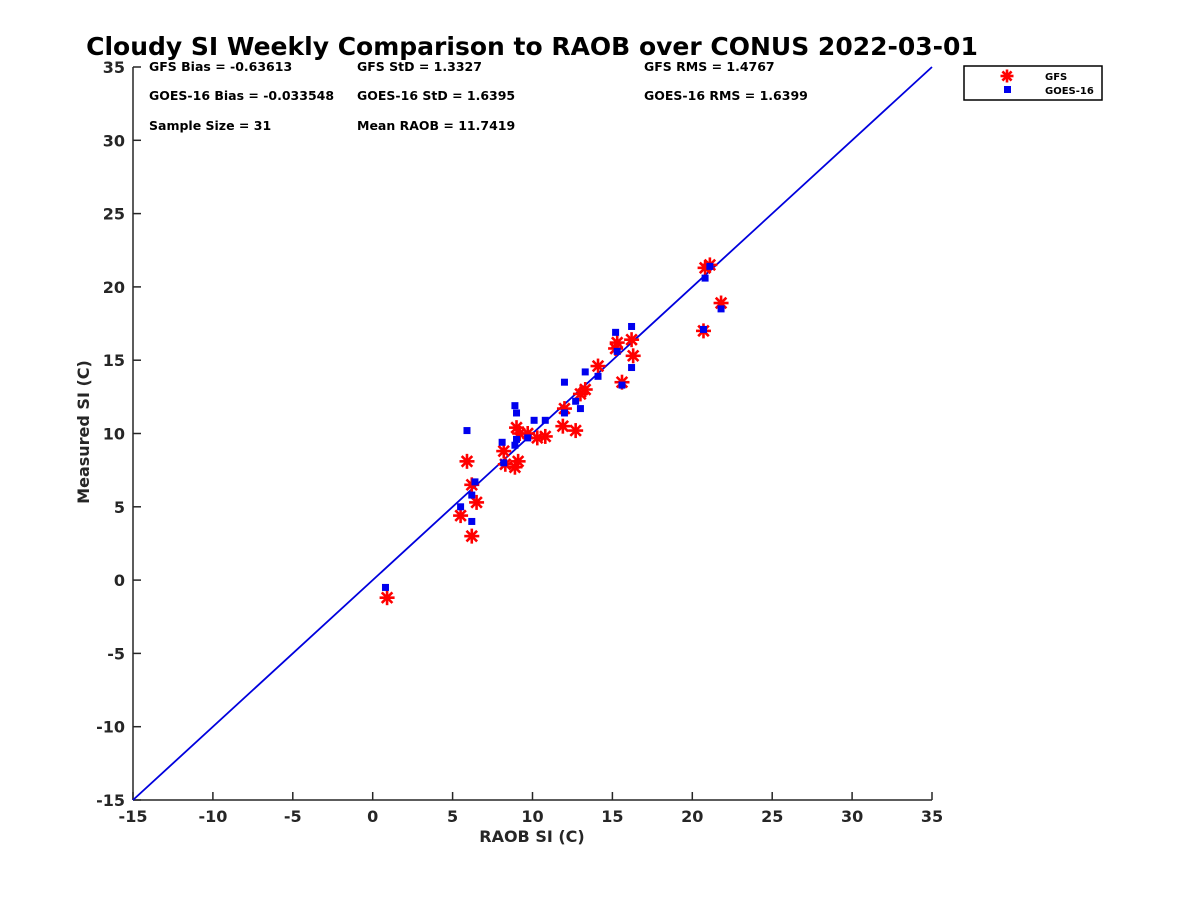  What do you see at coordinates (220, 66) in the screenshot?
I see `stat-gfs-bias: GFS Bias = -0.63613` at bounding box center [220, 66].